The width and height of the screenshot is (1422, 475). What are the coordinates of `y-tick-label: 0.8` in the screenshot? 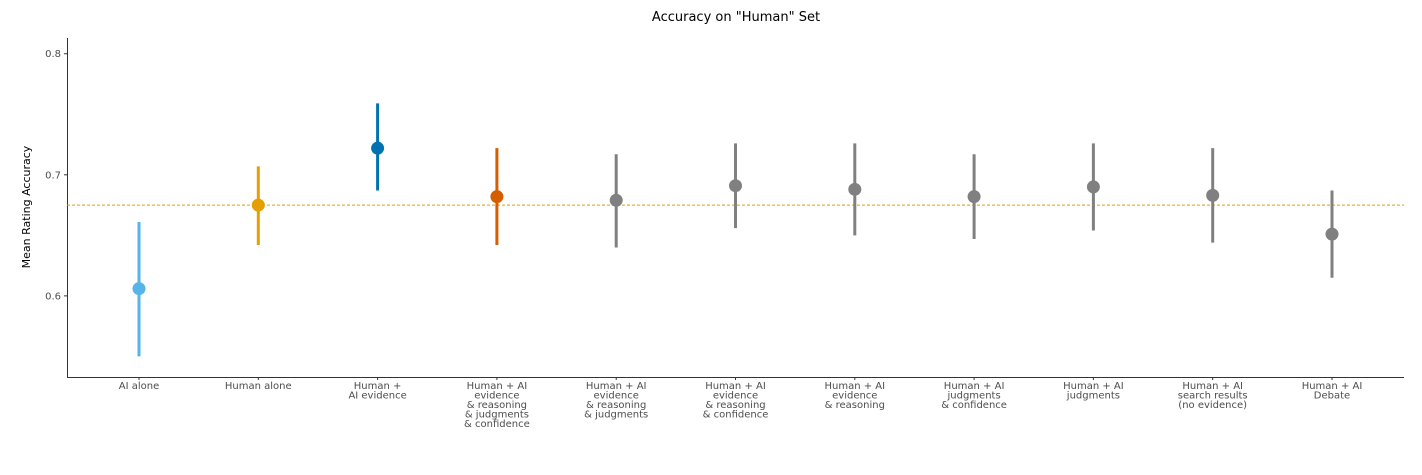 It's located at (53, 54).